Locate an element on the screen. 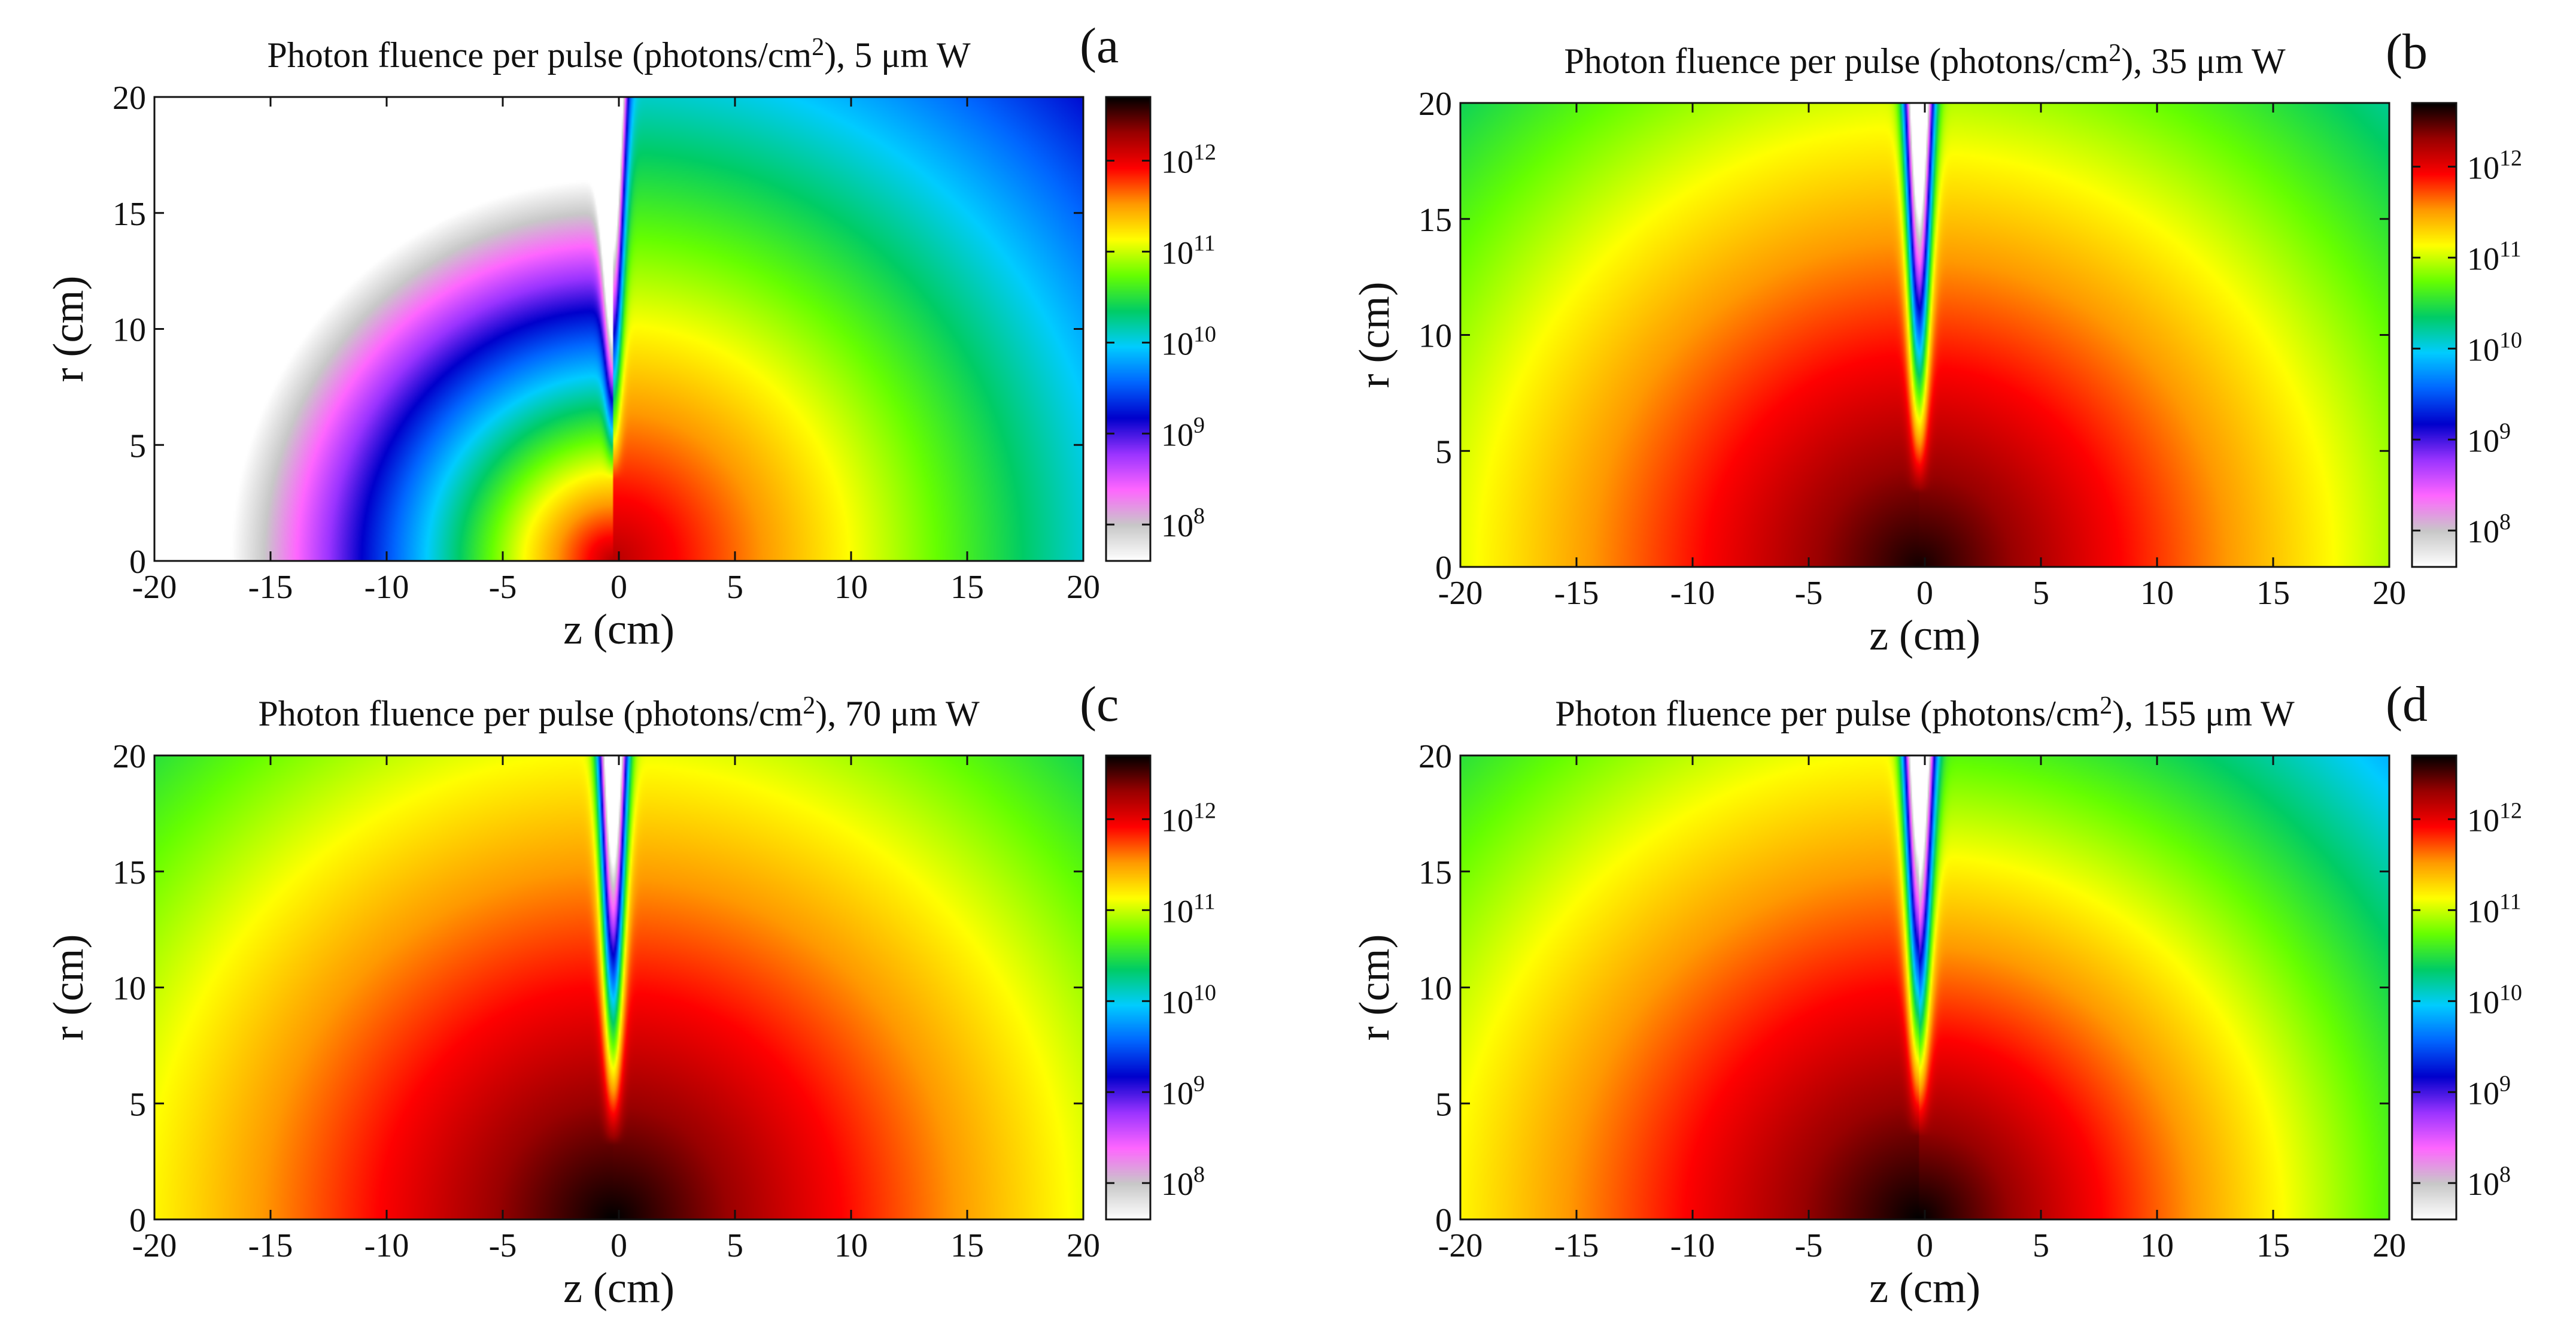  x-axis-label-2: z (cm) is located at coordinates (619, 1288).